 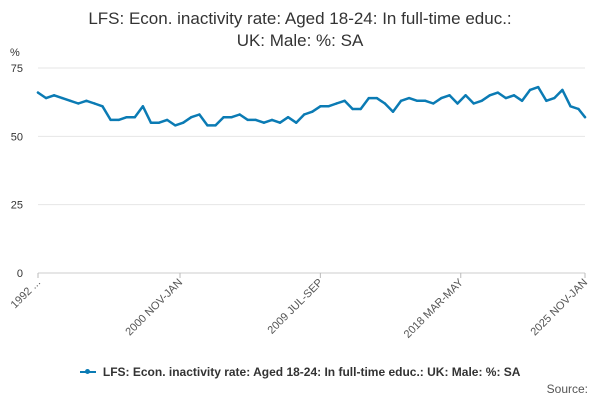 I want to click on series-line, so click(x=311, y=106).